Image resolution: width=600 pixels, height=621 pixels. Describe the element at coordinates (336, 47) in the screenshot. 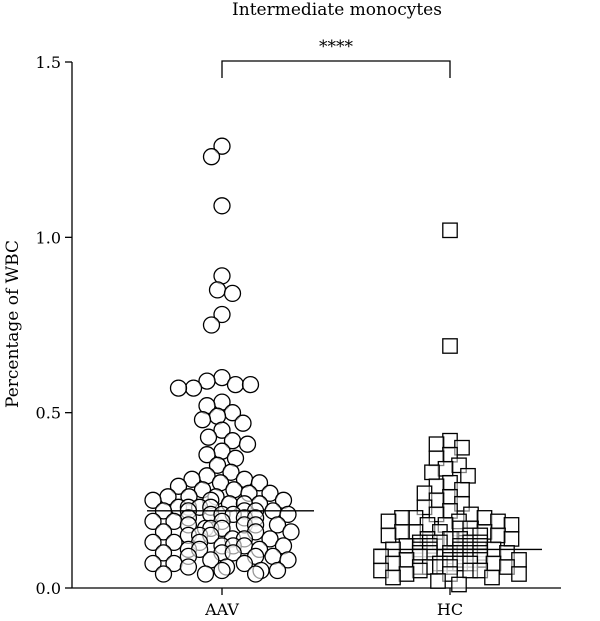

I see `significance-label: ****` at that location.